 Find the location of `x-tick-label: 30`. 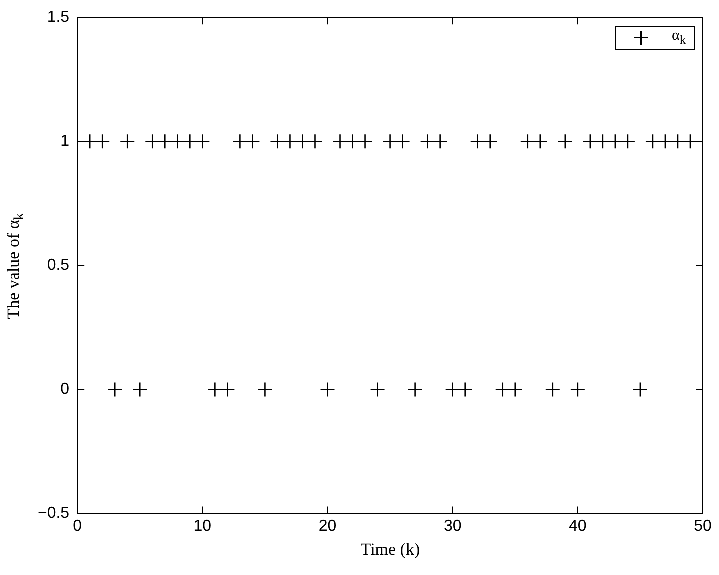

x-tick-label: 30 is located at coordinates (453, 526).